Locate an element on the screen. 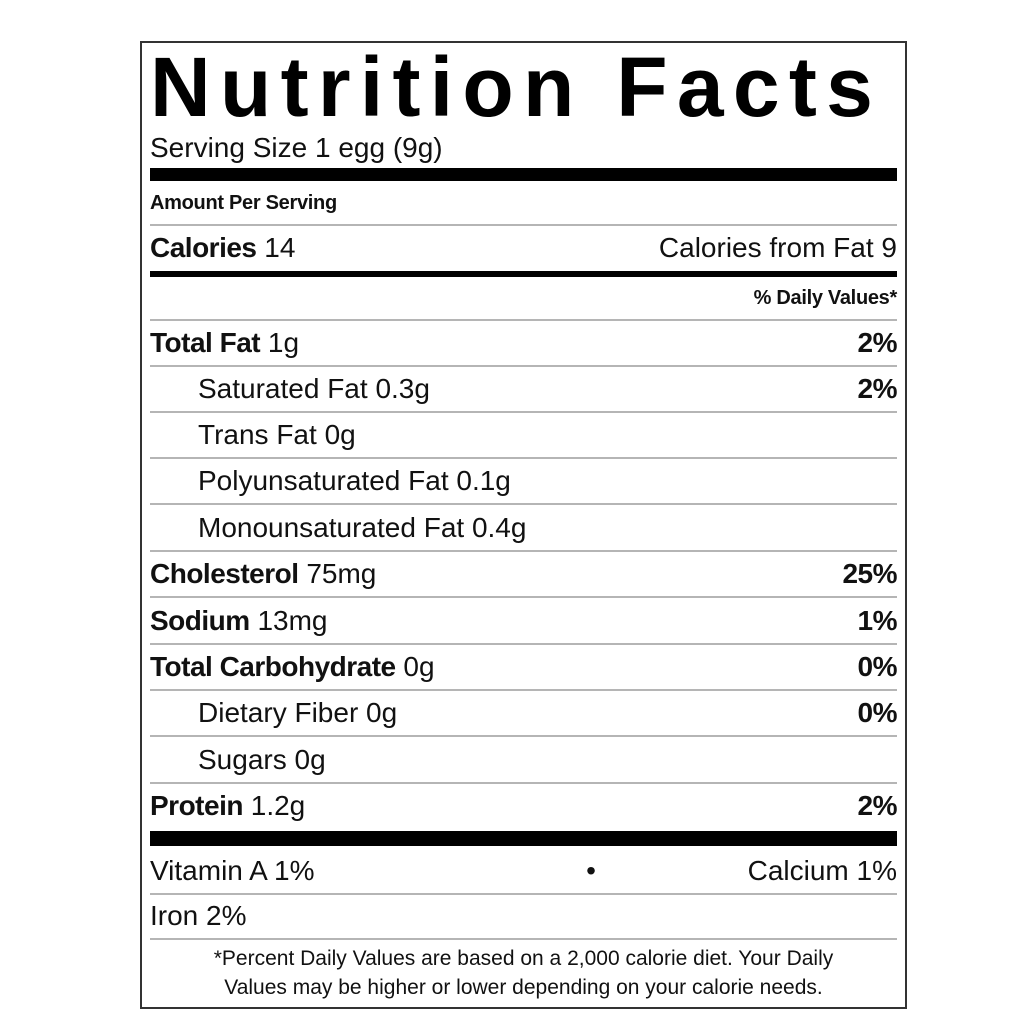 The height and width of the screenshot is (1024, 1024). nutrient-row: Monounsaturated Fat 0.4g is located at coordinates (523, 527).